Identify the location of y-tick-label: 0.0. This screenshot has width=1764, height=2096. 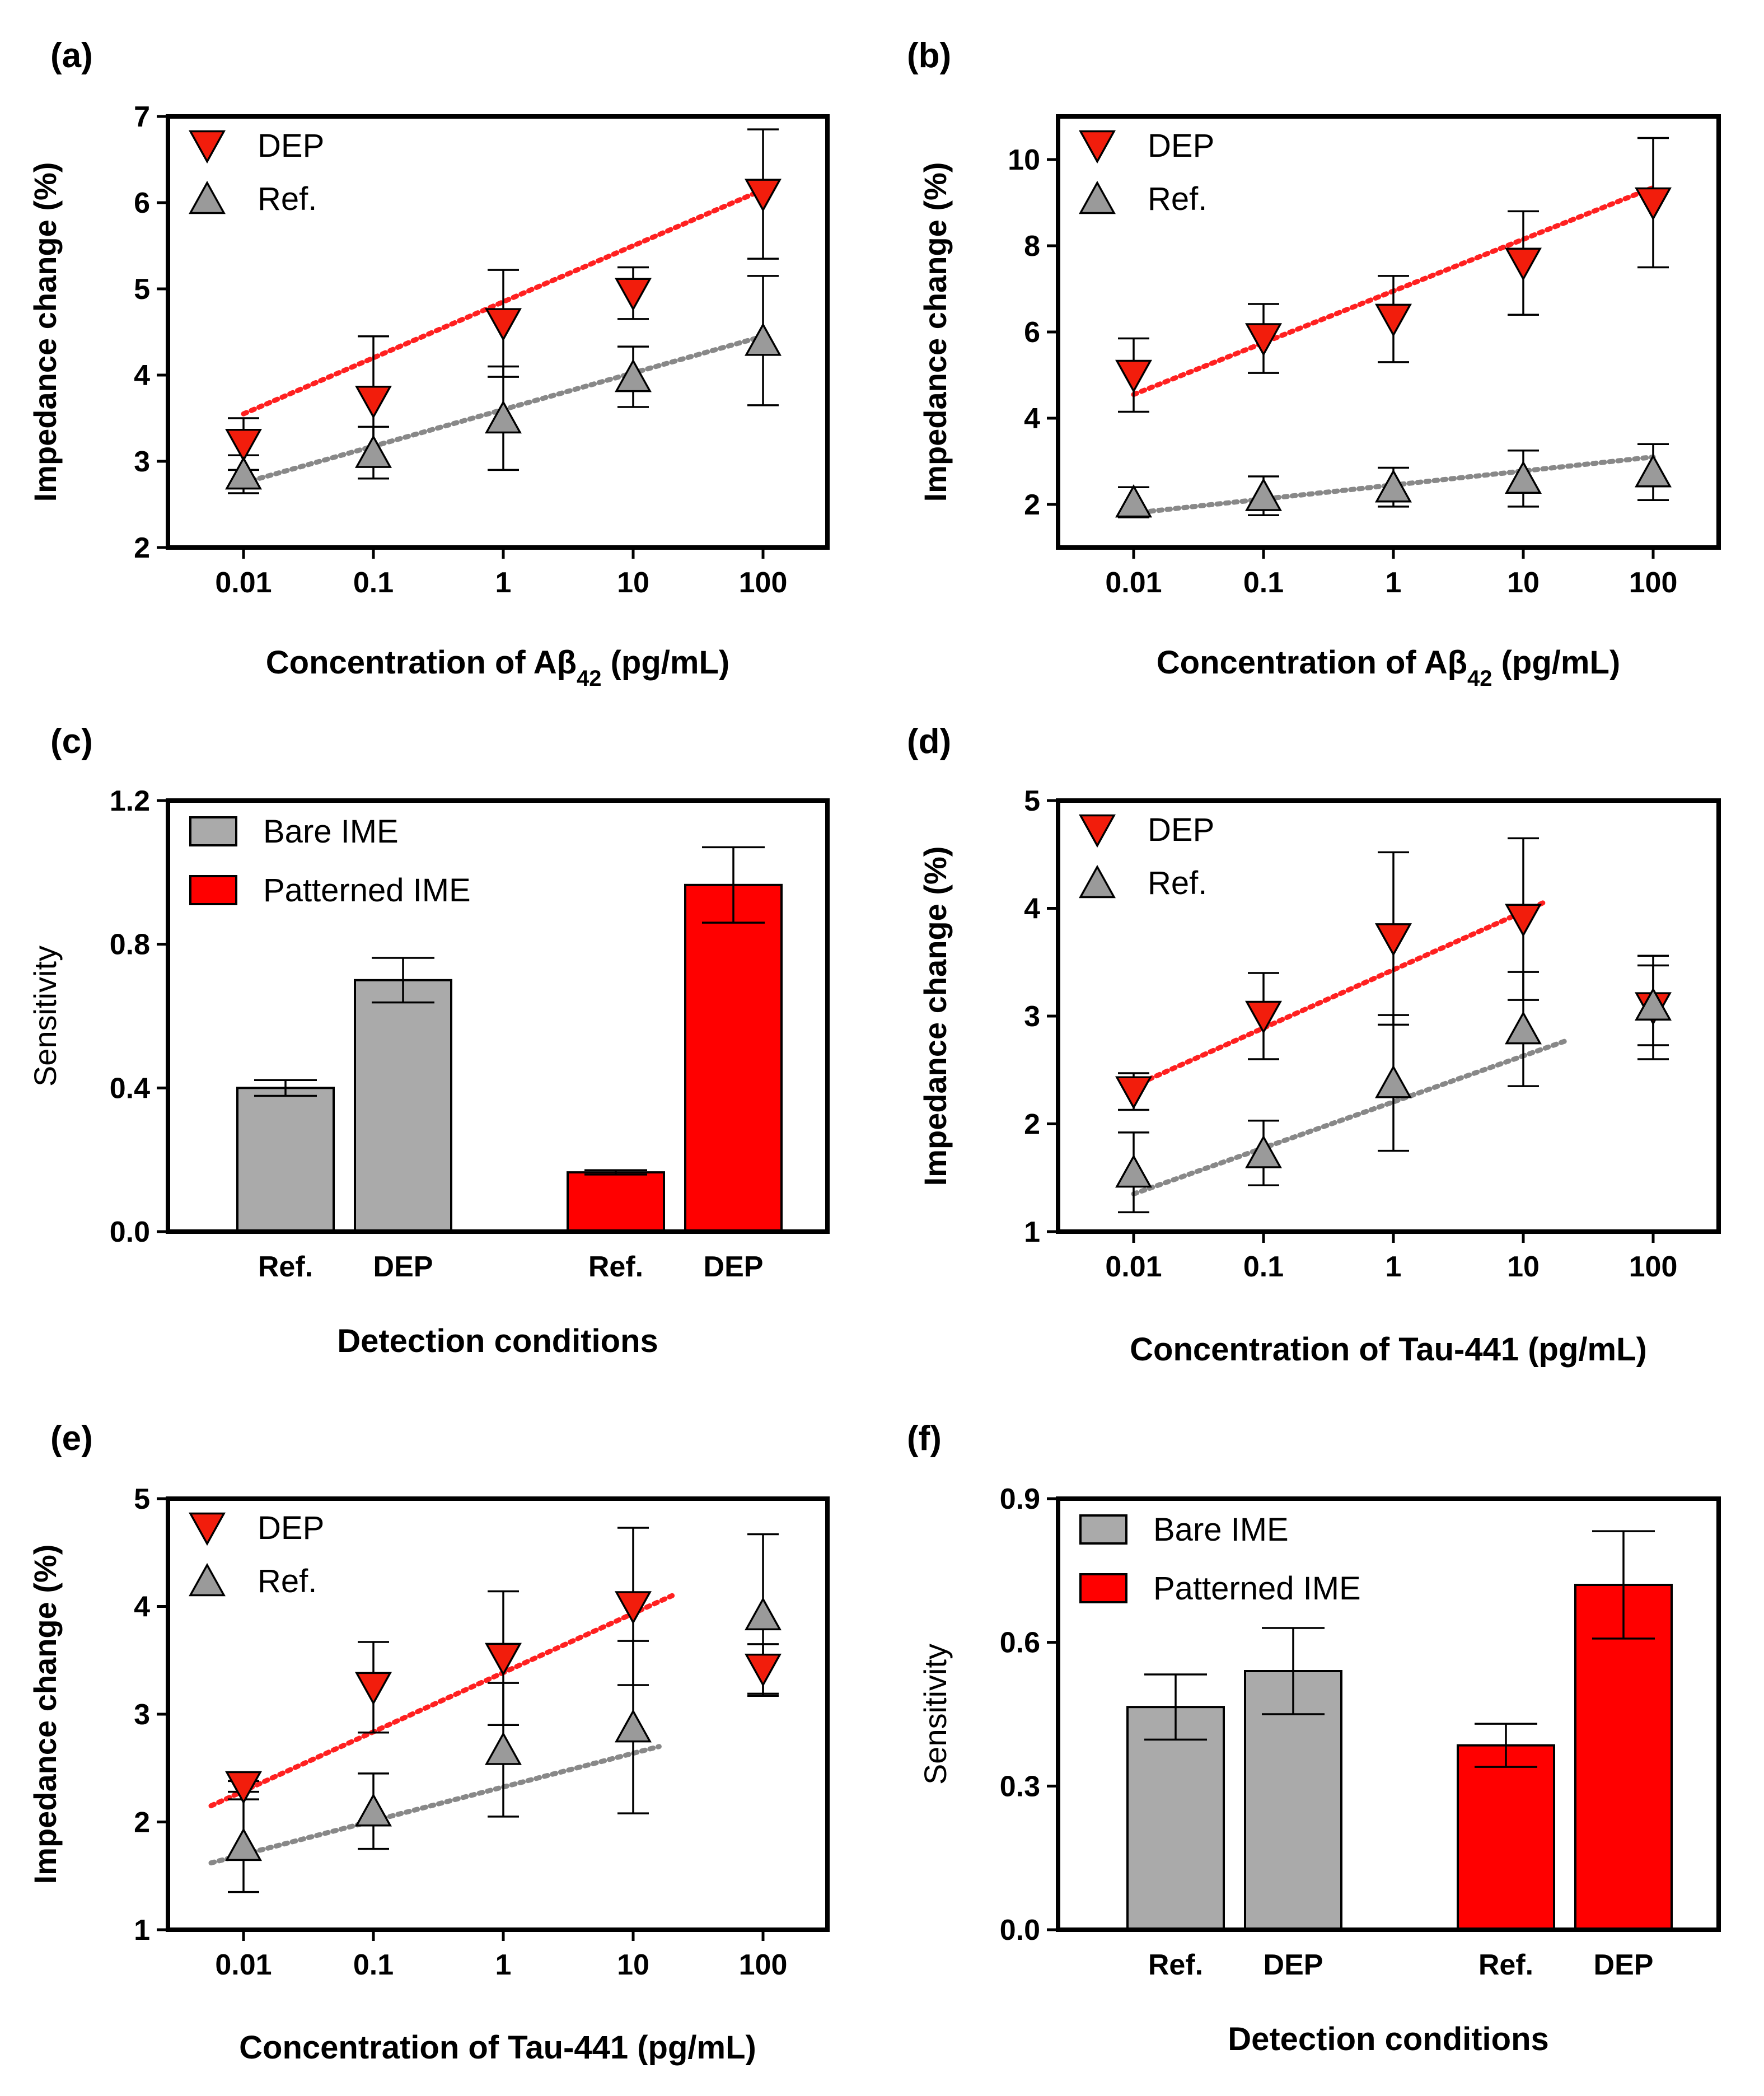
(1020, 1930).